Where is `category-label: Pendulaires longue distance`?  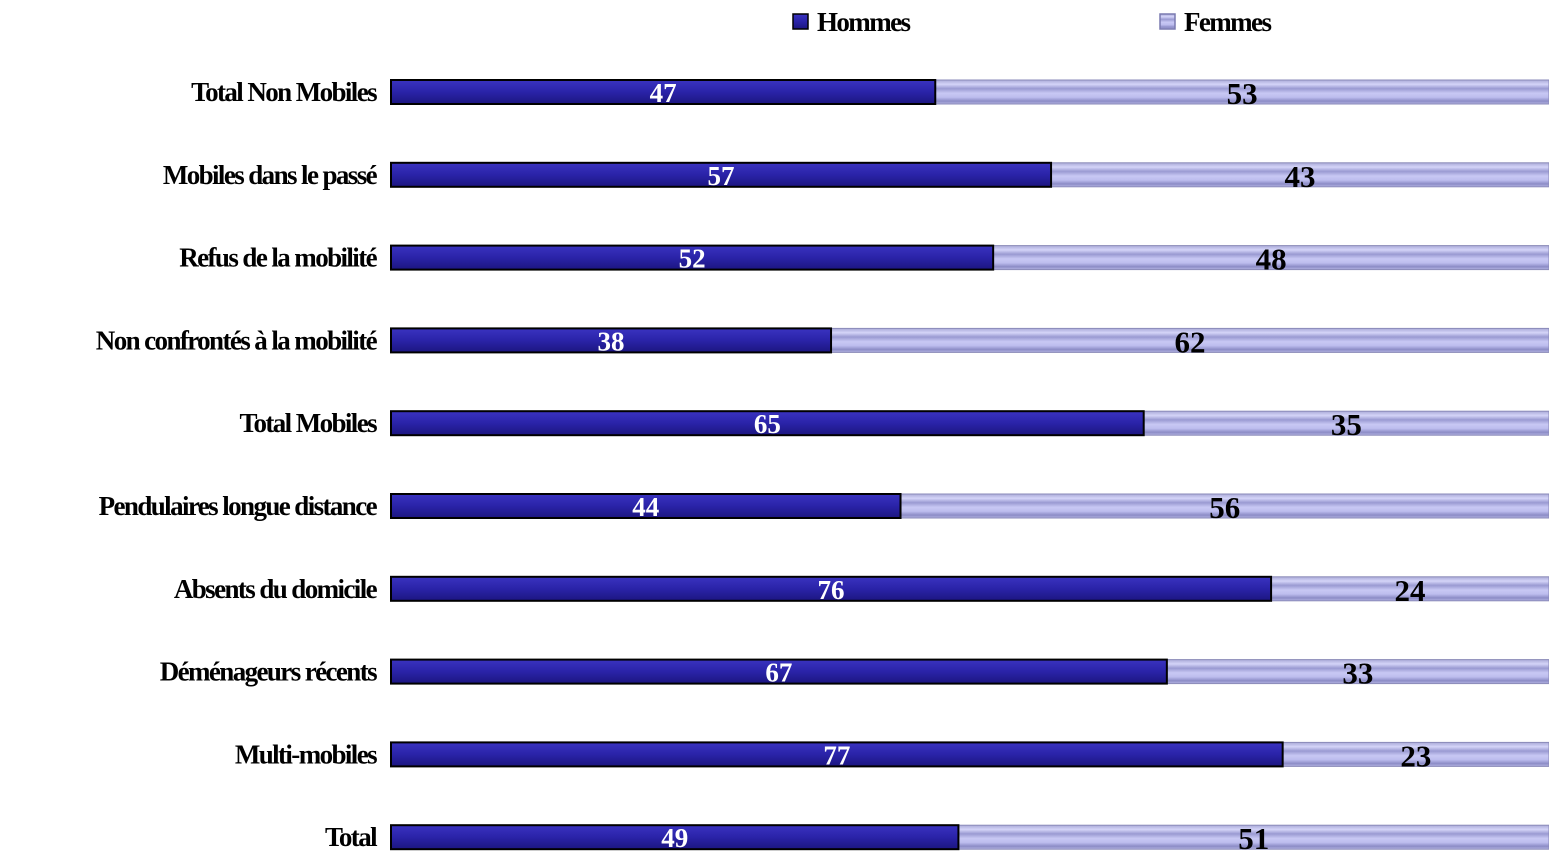
category-label: Pendulaires longue distance is located at coordinates (238, 506).